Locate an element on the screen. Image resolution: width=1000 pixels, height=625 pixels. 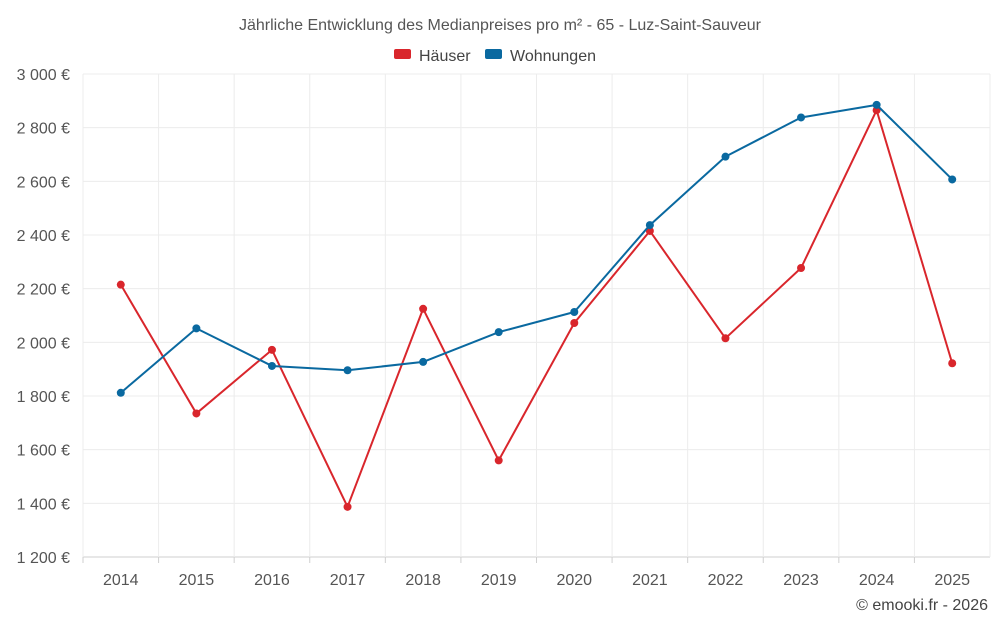
legend-item-hauser: Häuser is located at coordinates (432, 56).